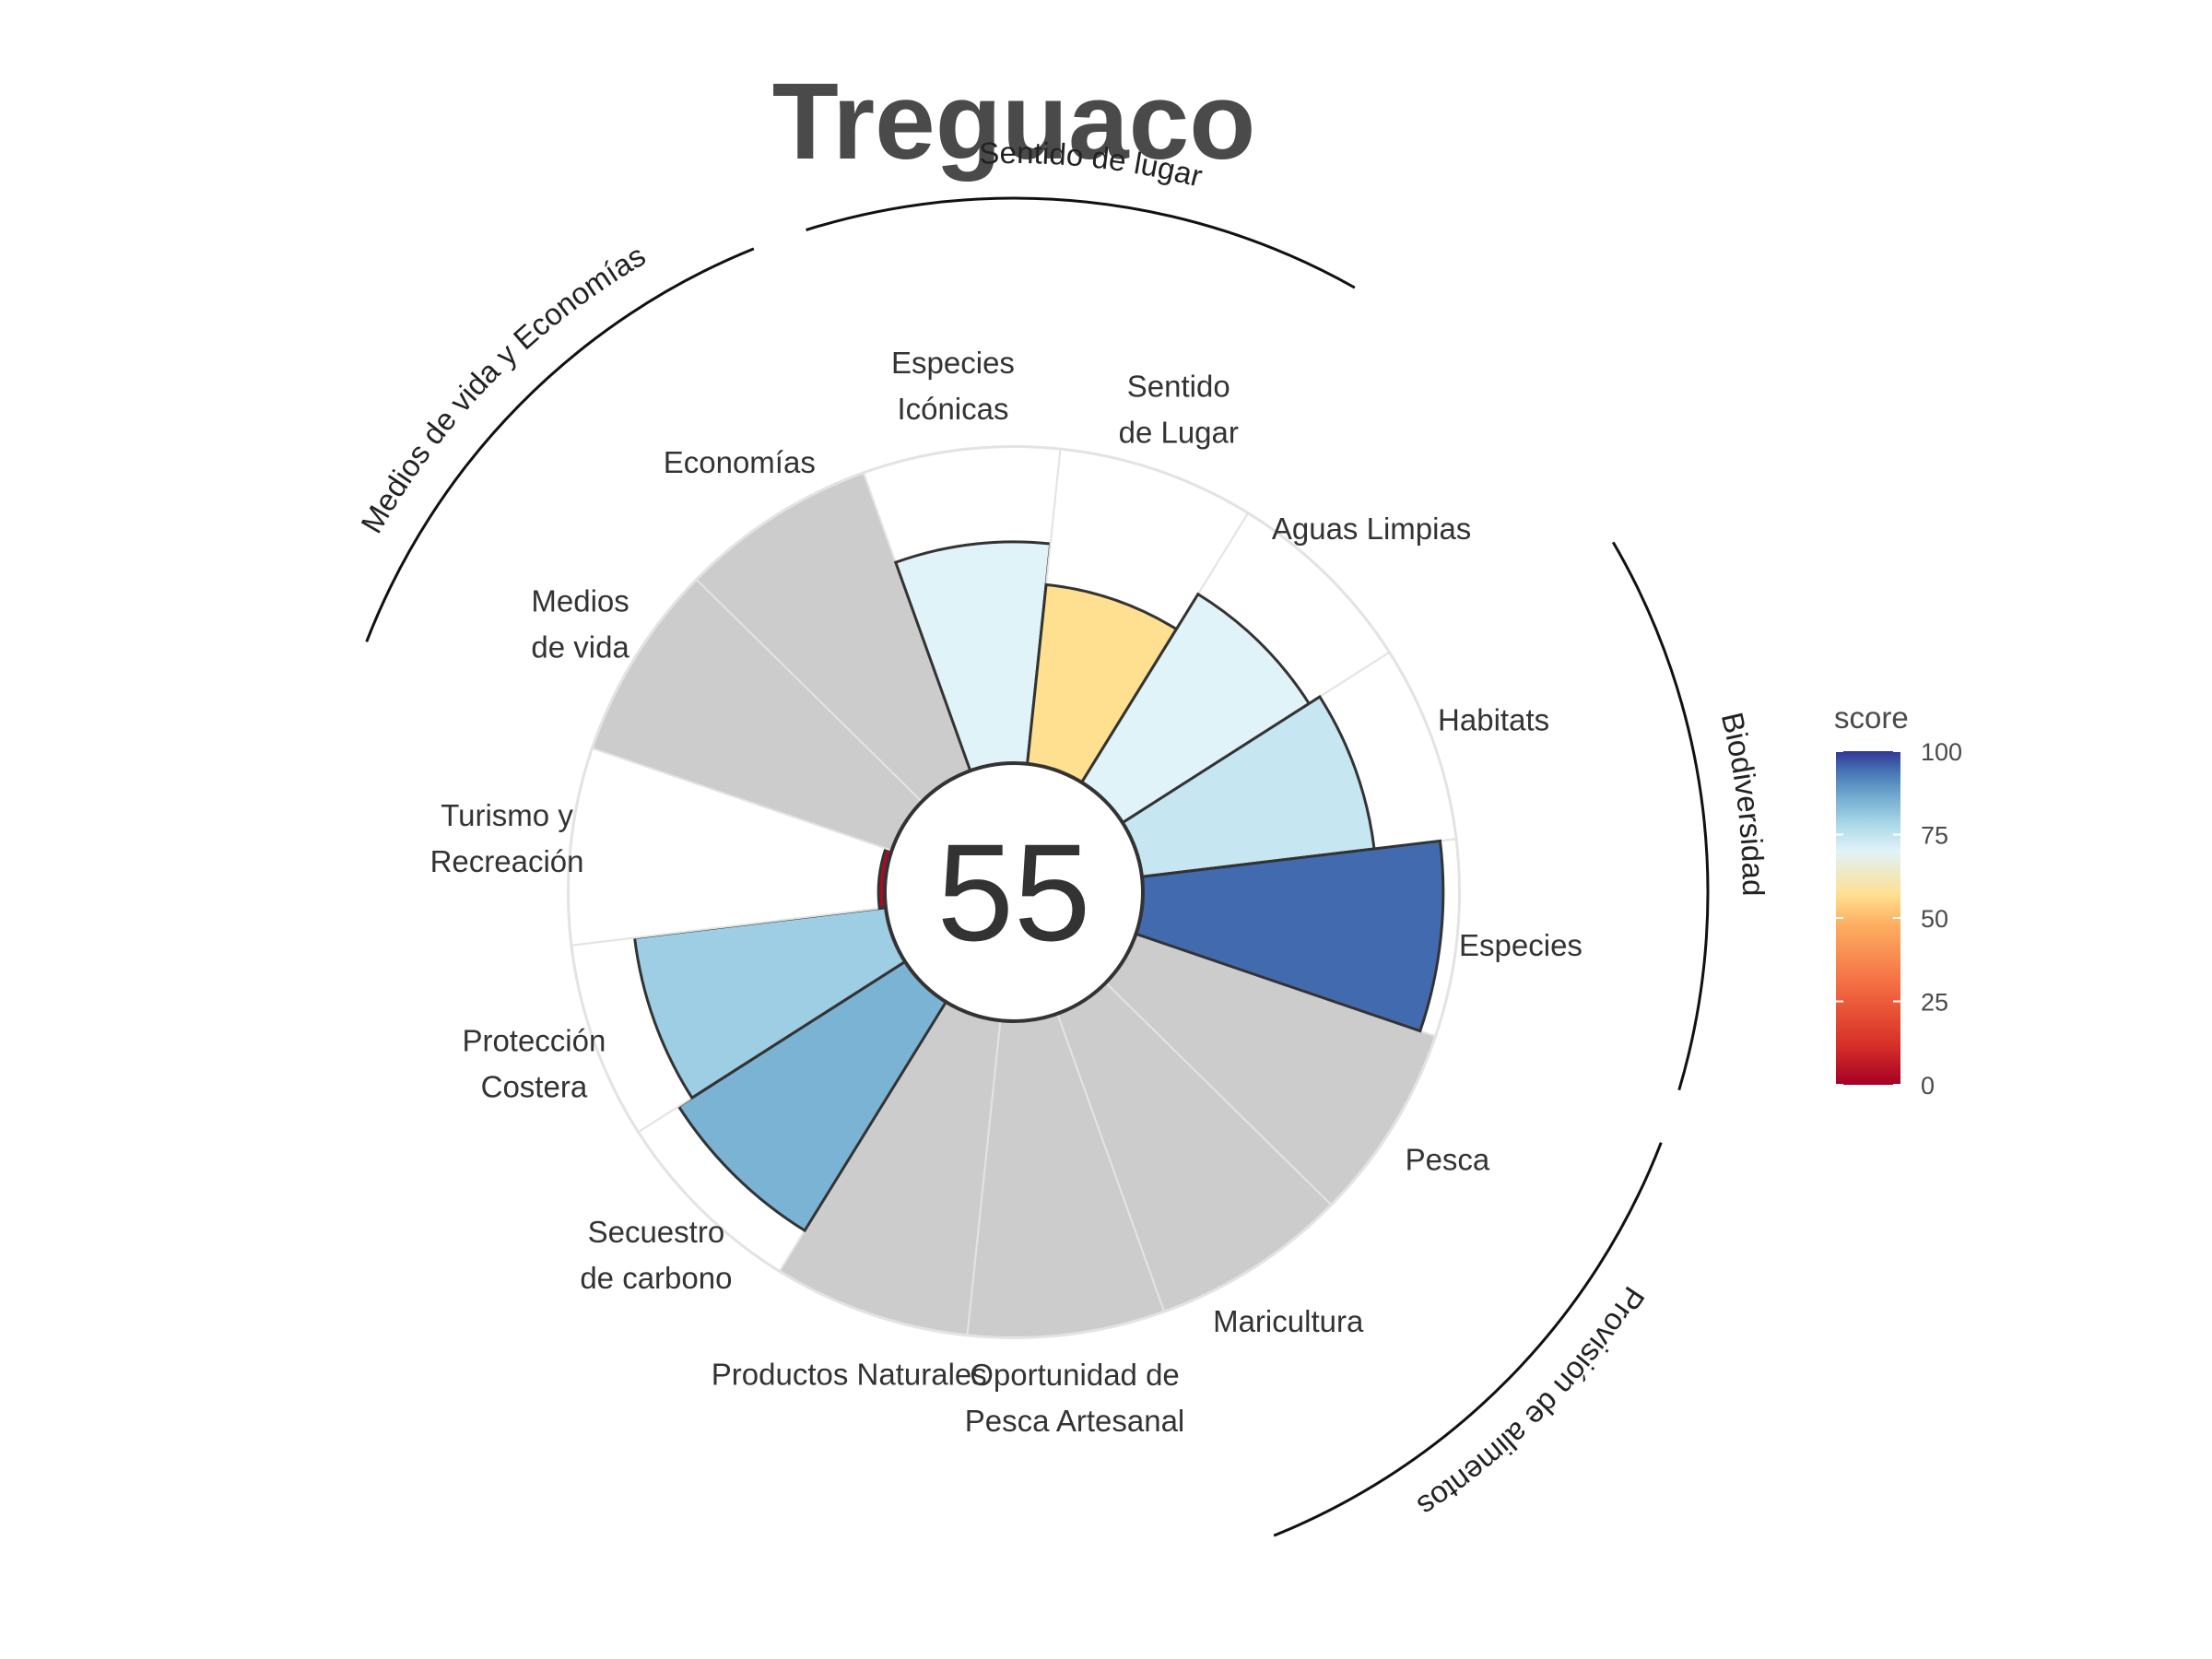  Describe the element at coordinates (1448, 1160) in the screenshot. I see `petal-label: Pesca` at that location.